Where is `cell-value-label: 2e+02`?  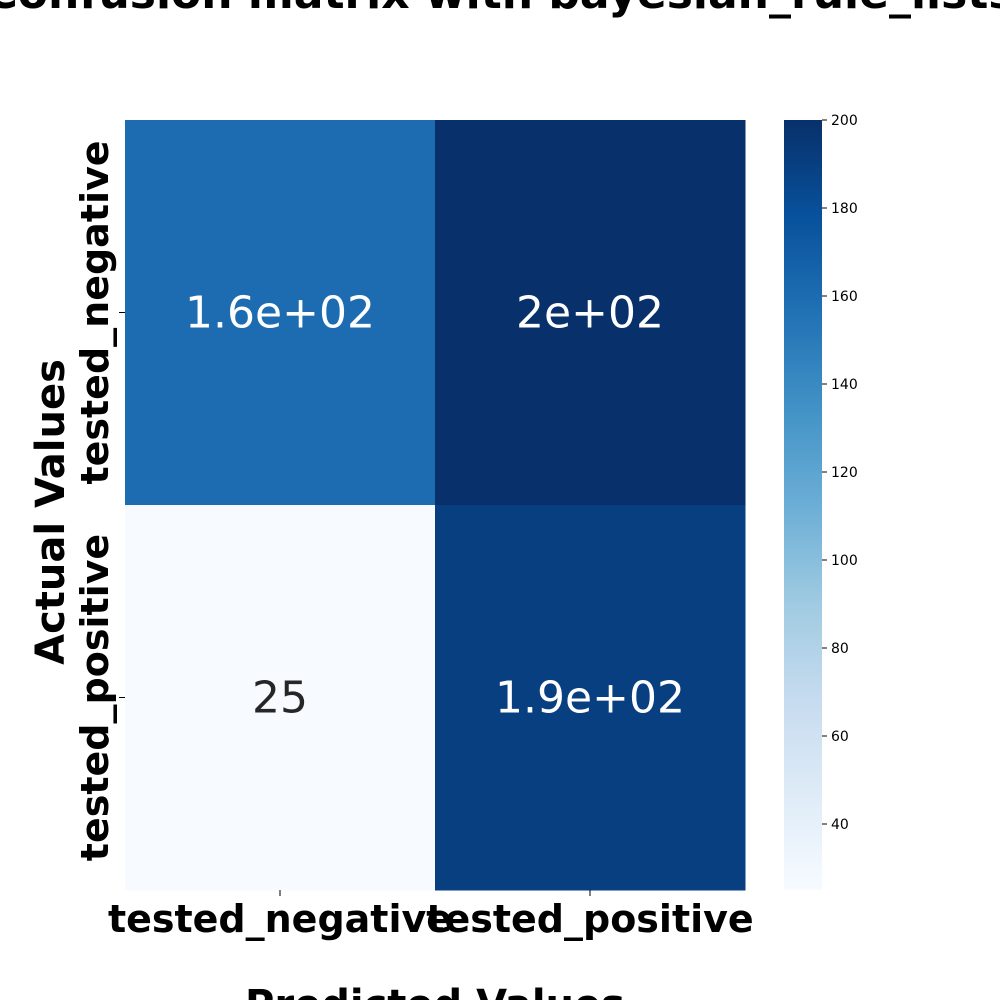 cell-value-label: 2e+02 is located at coordinates (590, 313).